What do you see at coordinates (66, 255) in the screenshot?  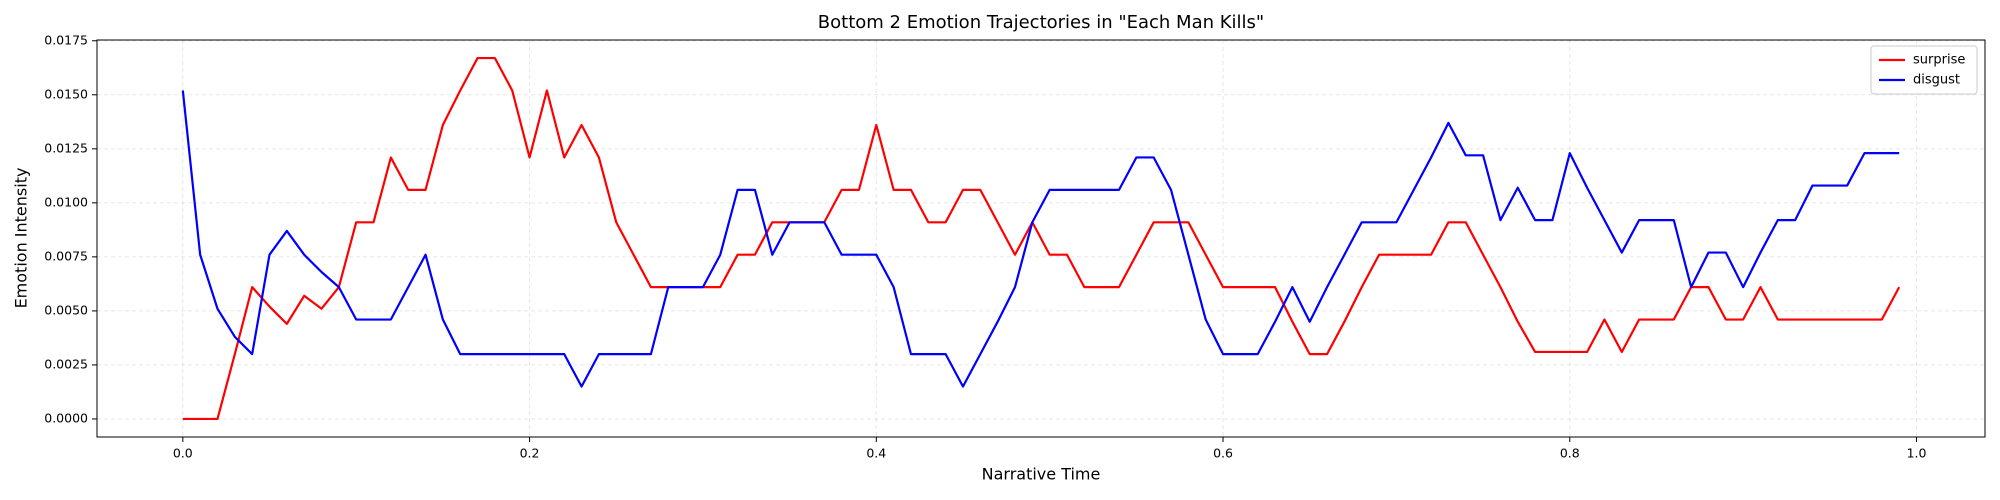 I see `y-tick-label: 0.0075` at bounding box center [66, 255].